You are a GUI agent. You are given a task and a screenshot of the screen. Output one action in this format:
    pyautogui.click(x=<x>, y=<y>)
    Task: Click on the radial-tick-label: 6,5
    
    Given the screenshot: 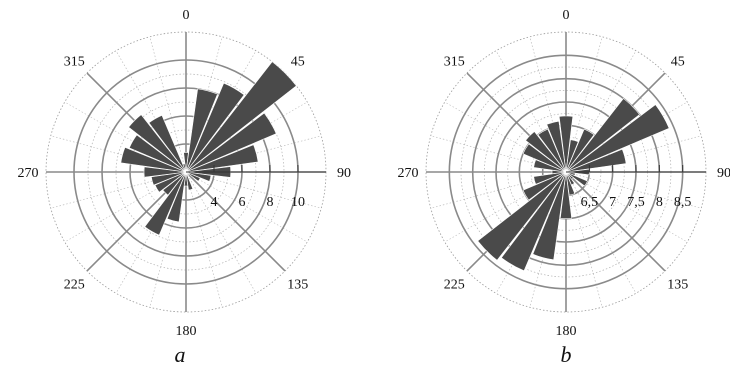 What is the action you would take?
    pyautogui.click(x=590, y=202)
    